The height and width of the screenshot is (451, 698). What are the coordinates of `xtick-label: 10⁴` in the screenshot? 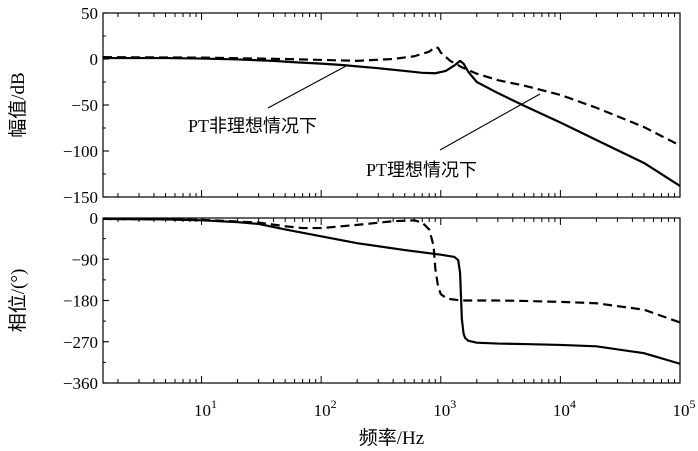 It's located at (564, 408).